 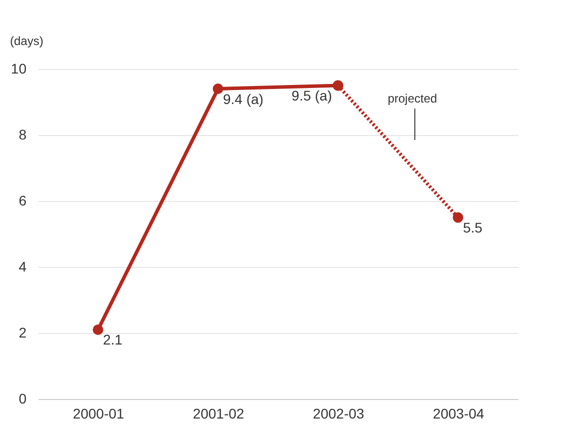 I want to click on y-tick-label: 4, so click(x=22, y=266).